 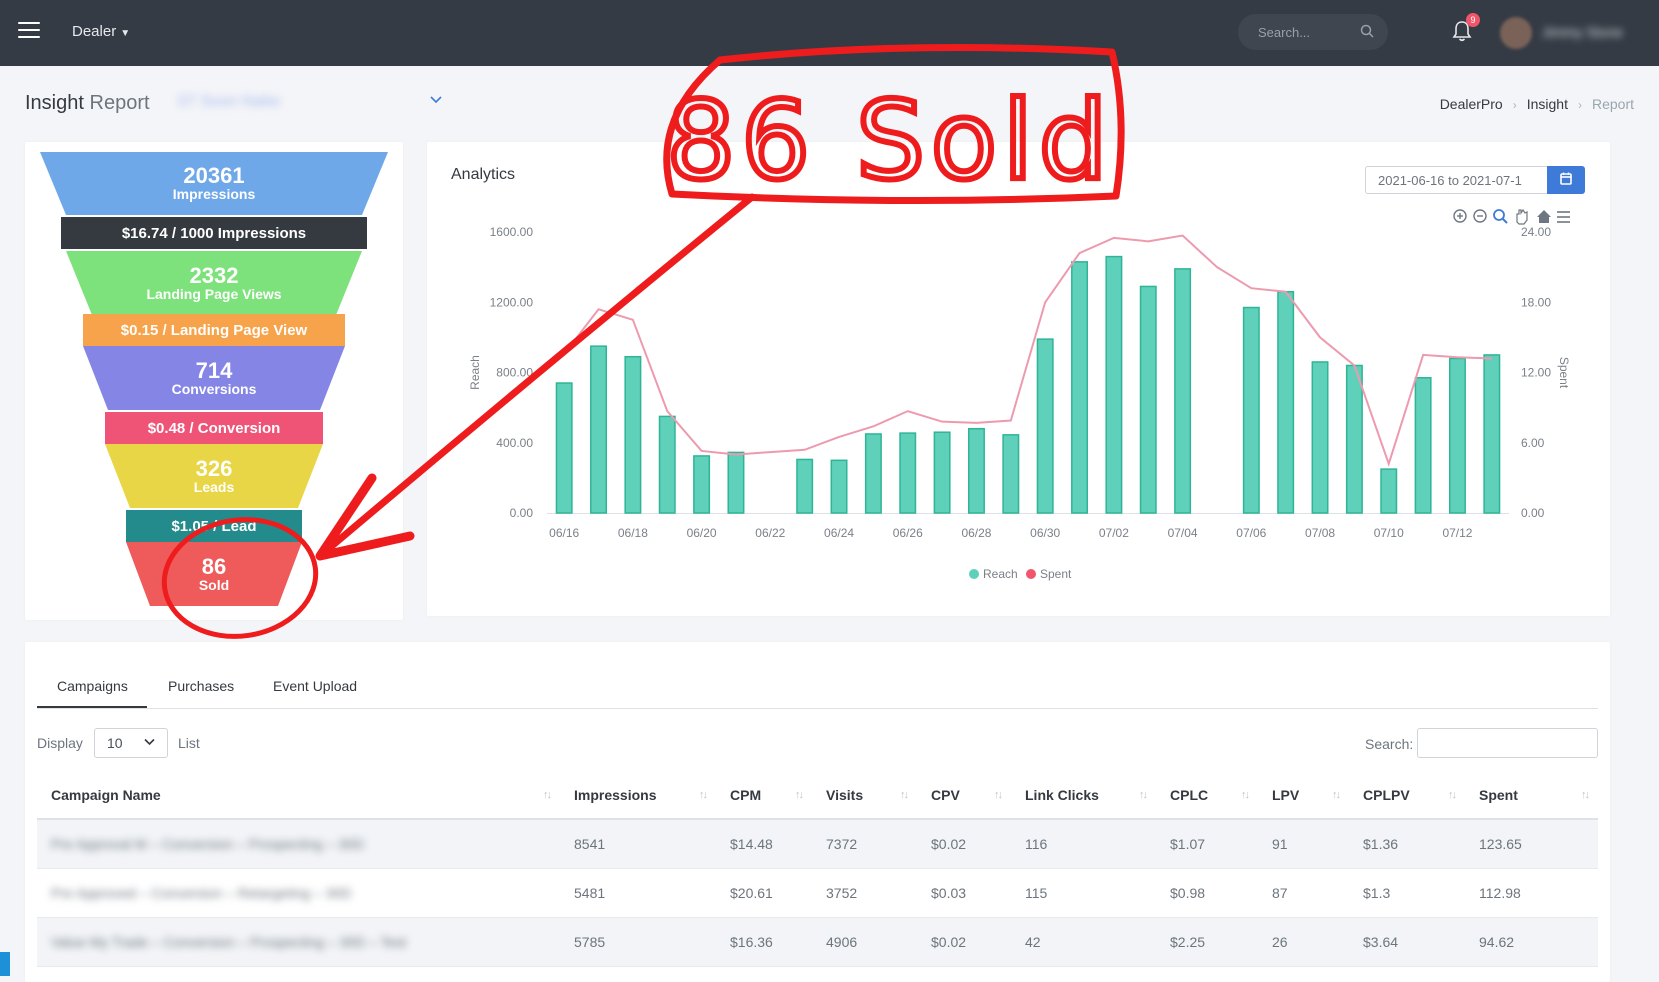 I want to click on column-header-cplpv: CPLPV ↑↓, so click(x=1407, y=796).